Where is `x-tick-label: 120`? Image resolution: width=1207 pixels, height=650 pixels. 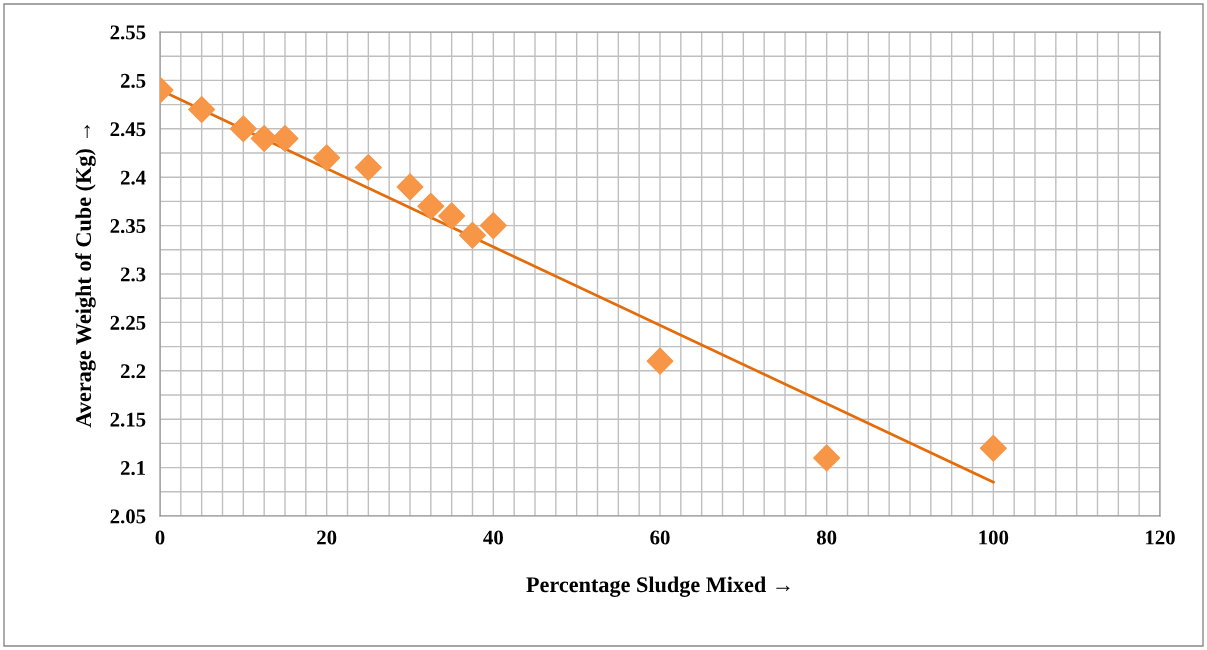 x-tick-label: 120 is located at coordinates (1160, 537).